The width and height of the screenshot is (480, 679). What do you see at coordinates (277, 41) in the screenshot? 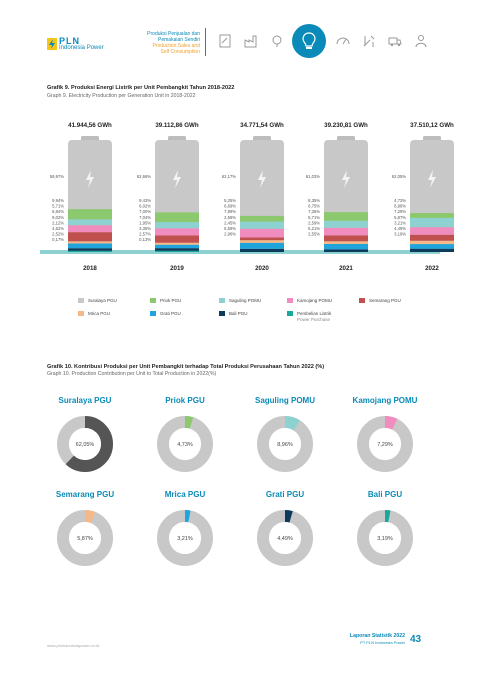
I see `tools-icon` at bounding box center [277, 41].